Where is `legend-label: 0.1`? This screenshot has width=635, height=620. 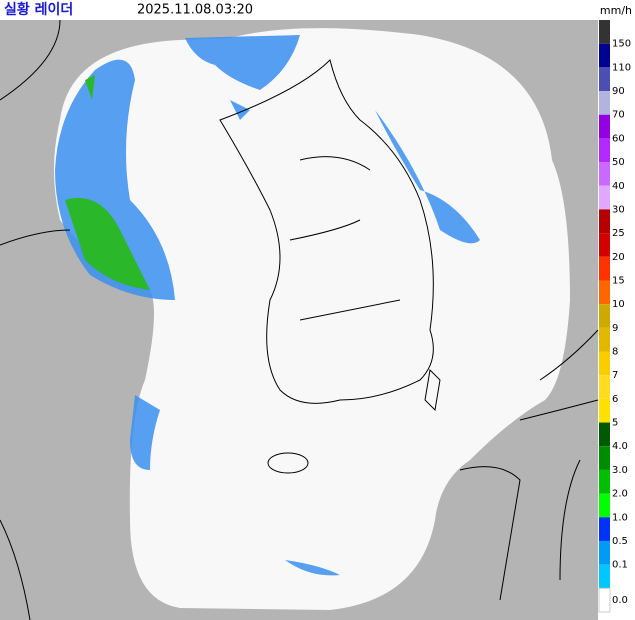
legend-label: 0.1 is located at coordinates (620, 565).